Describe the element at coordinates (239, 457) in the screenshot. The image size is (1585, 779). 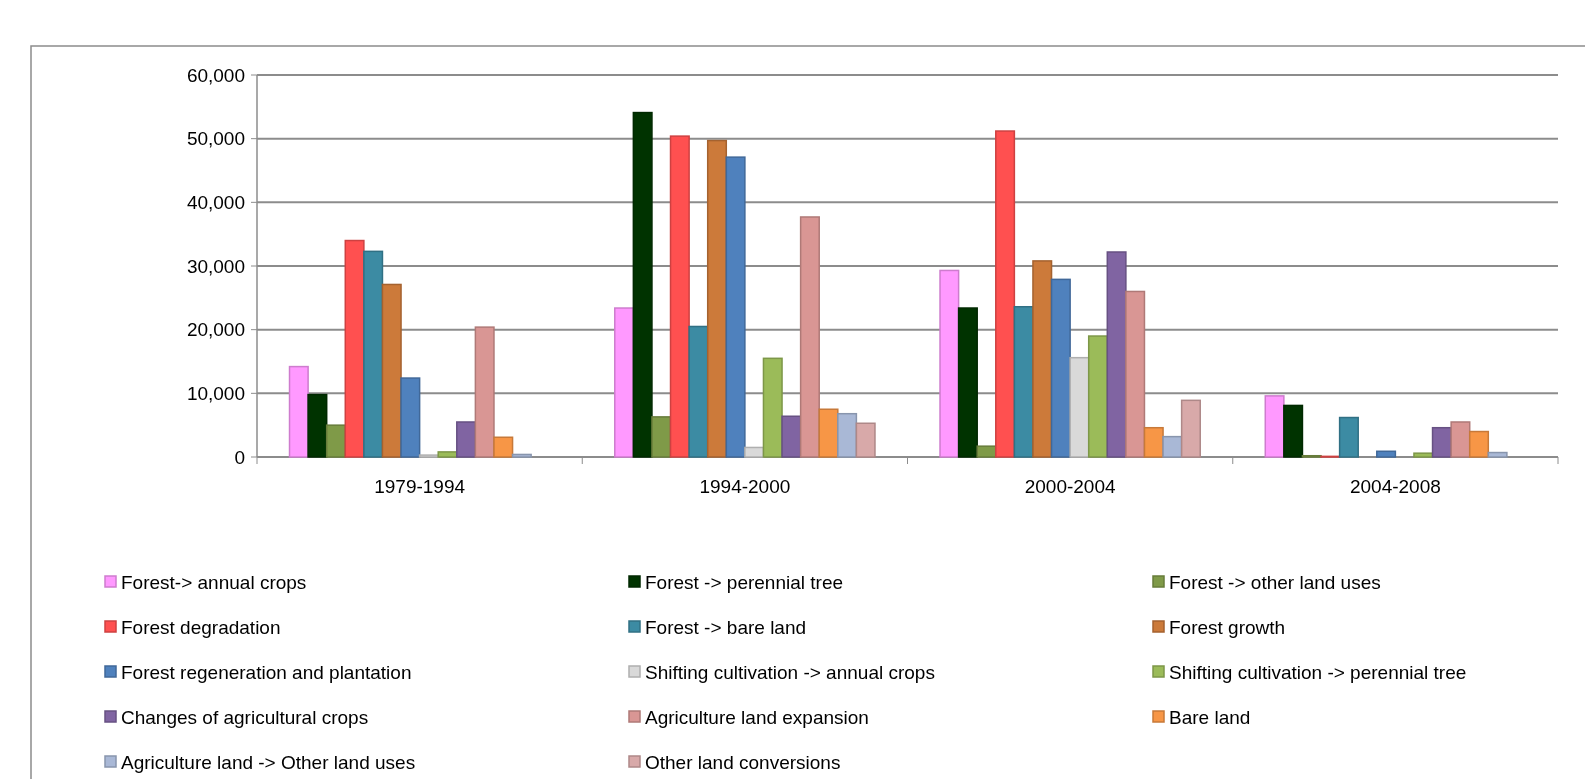
I see `y-tick-label: 0` at that location.